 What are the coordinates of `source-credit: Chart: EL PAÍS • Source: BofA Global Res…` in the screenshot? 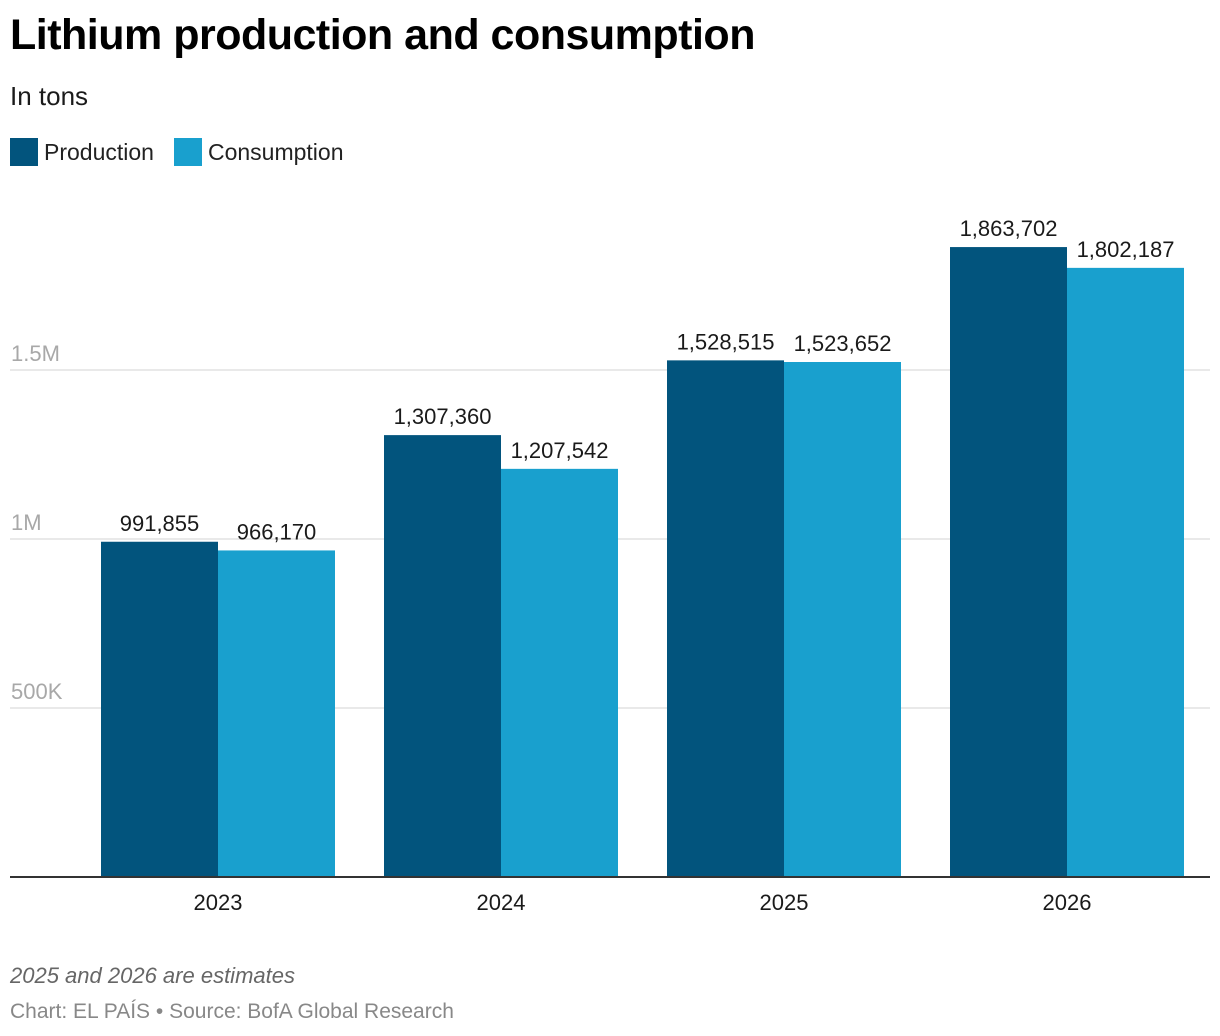 It's located at (232, 1011).